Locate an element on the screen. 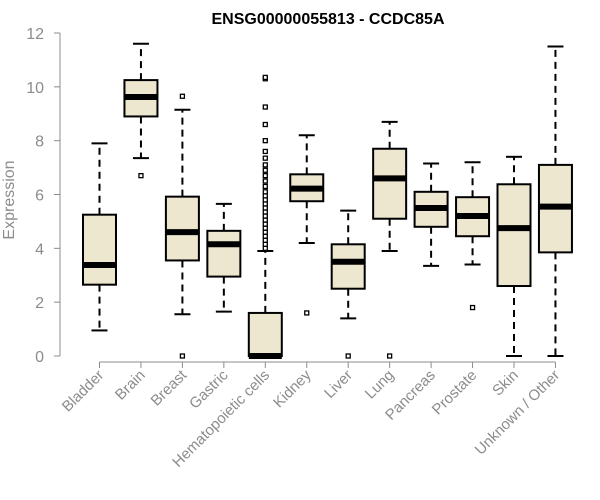 The width and height of the screenshot is (600, 500). box-kidney is located at coordinates (307, 225).